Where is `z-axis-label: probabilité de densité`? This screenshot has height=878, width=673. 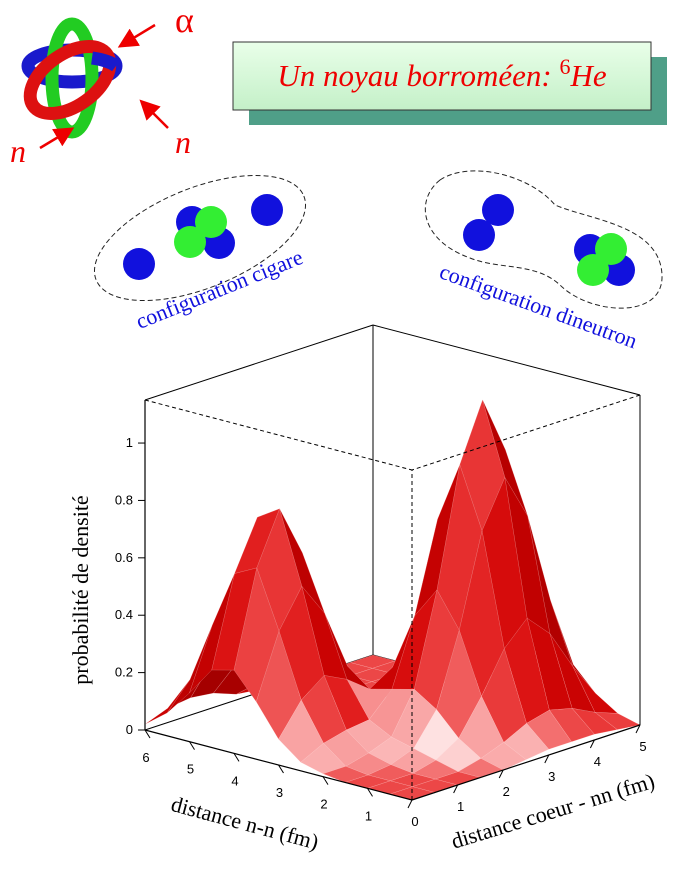
z-axis-label: probabilité de densité is located at coordinates (80, 589).